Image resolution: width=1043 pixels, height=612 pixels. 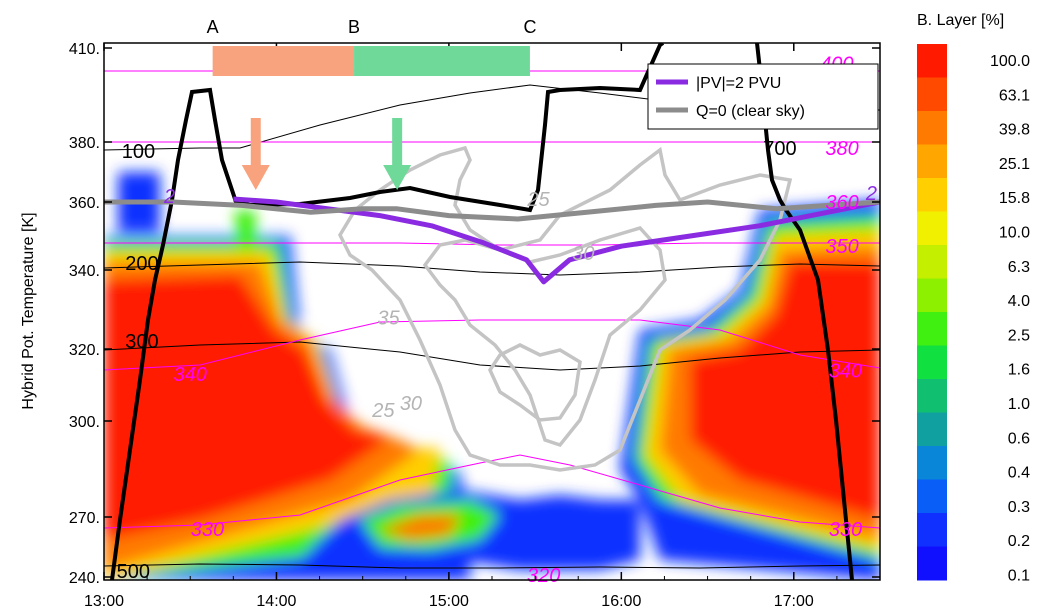 I want to click on contour-label: 100, so click(x=138, y=152).